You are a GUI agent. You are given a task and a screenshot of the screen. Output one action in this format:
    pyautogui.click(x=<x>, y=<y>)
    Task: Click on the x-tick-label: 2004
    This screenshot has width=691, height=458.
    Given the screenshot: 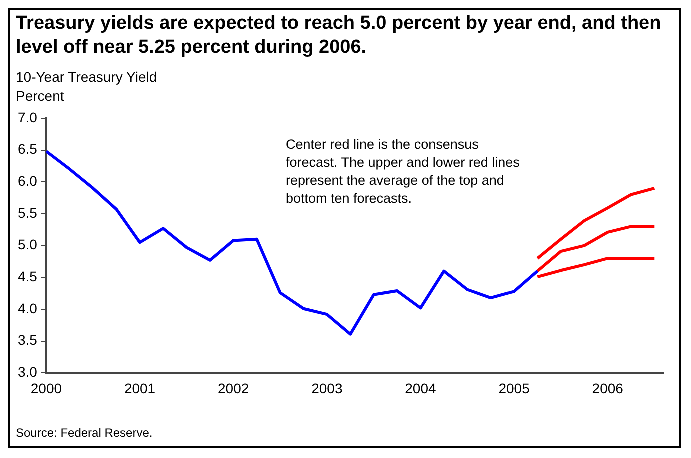 What is the action you would take?
    pyautogui.click(x=421, y=388)
    